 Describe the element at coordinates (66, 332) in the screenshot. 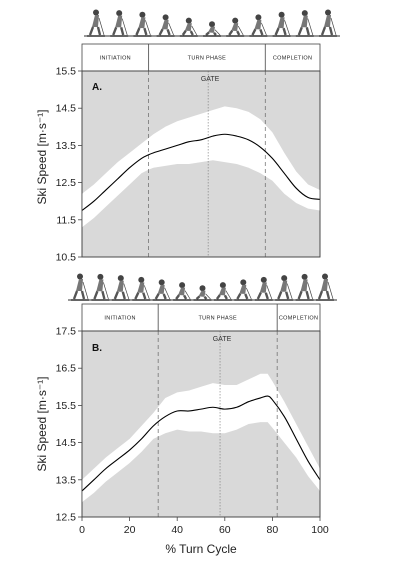

I see `y-tick-label: 17.5` at that location.